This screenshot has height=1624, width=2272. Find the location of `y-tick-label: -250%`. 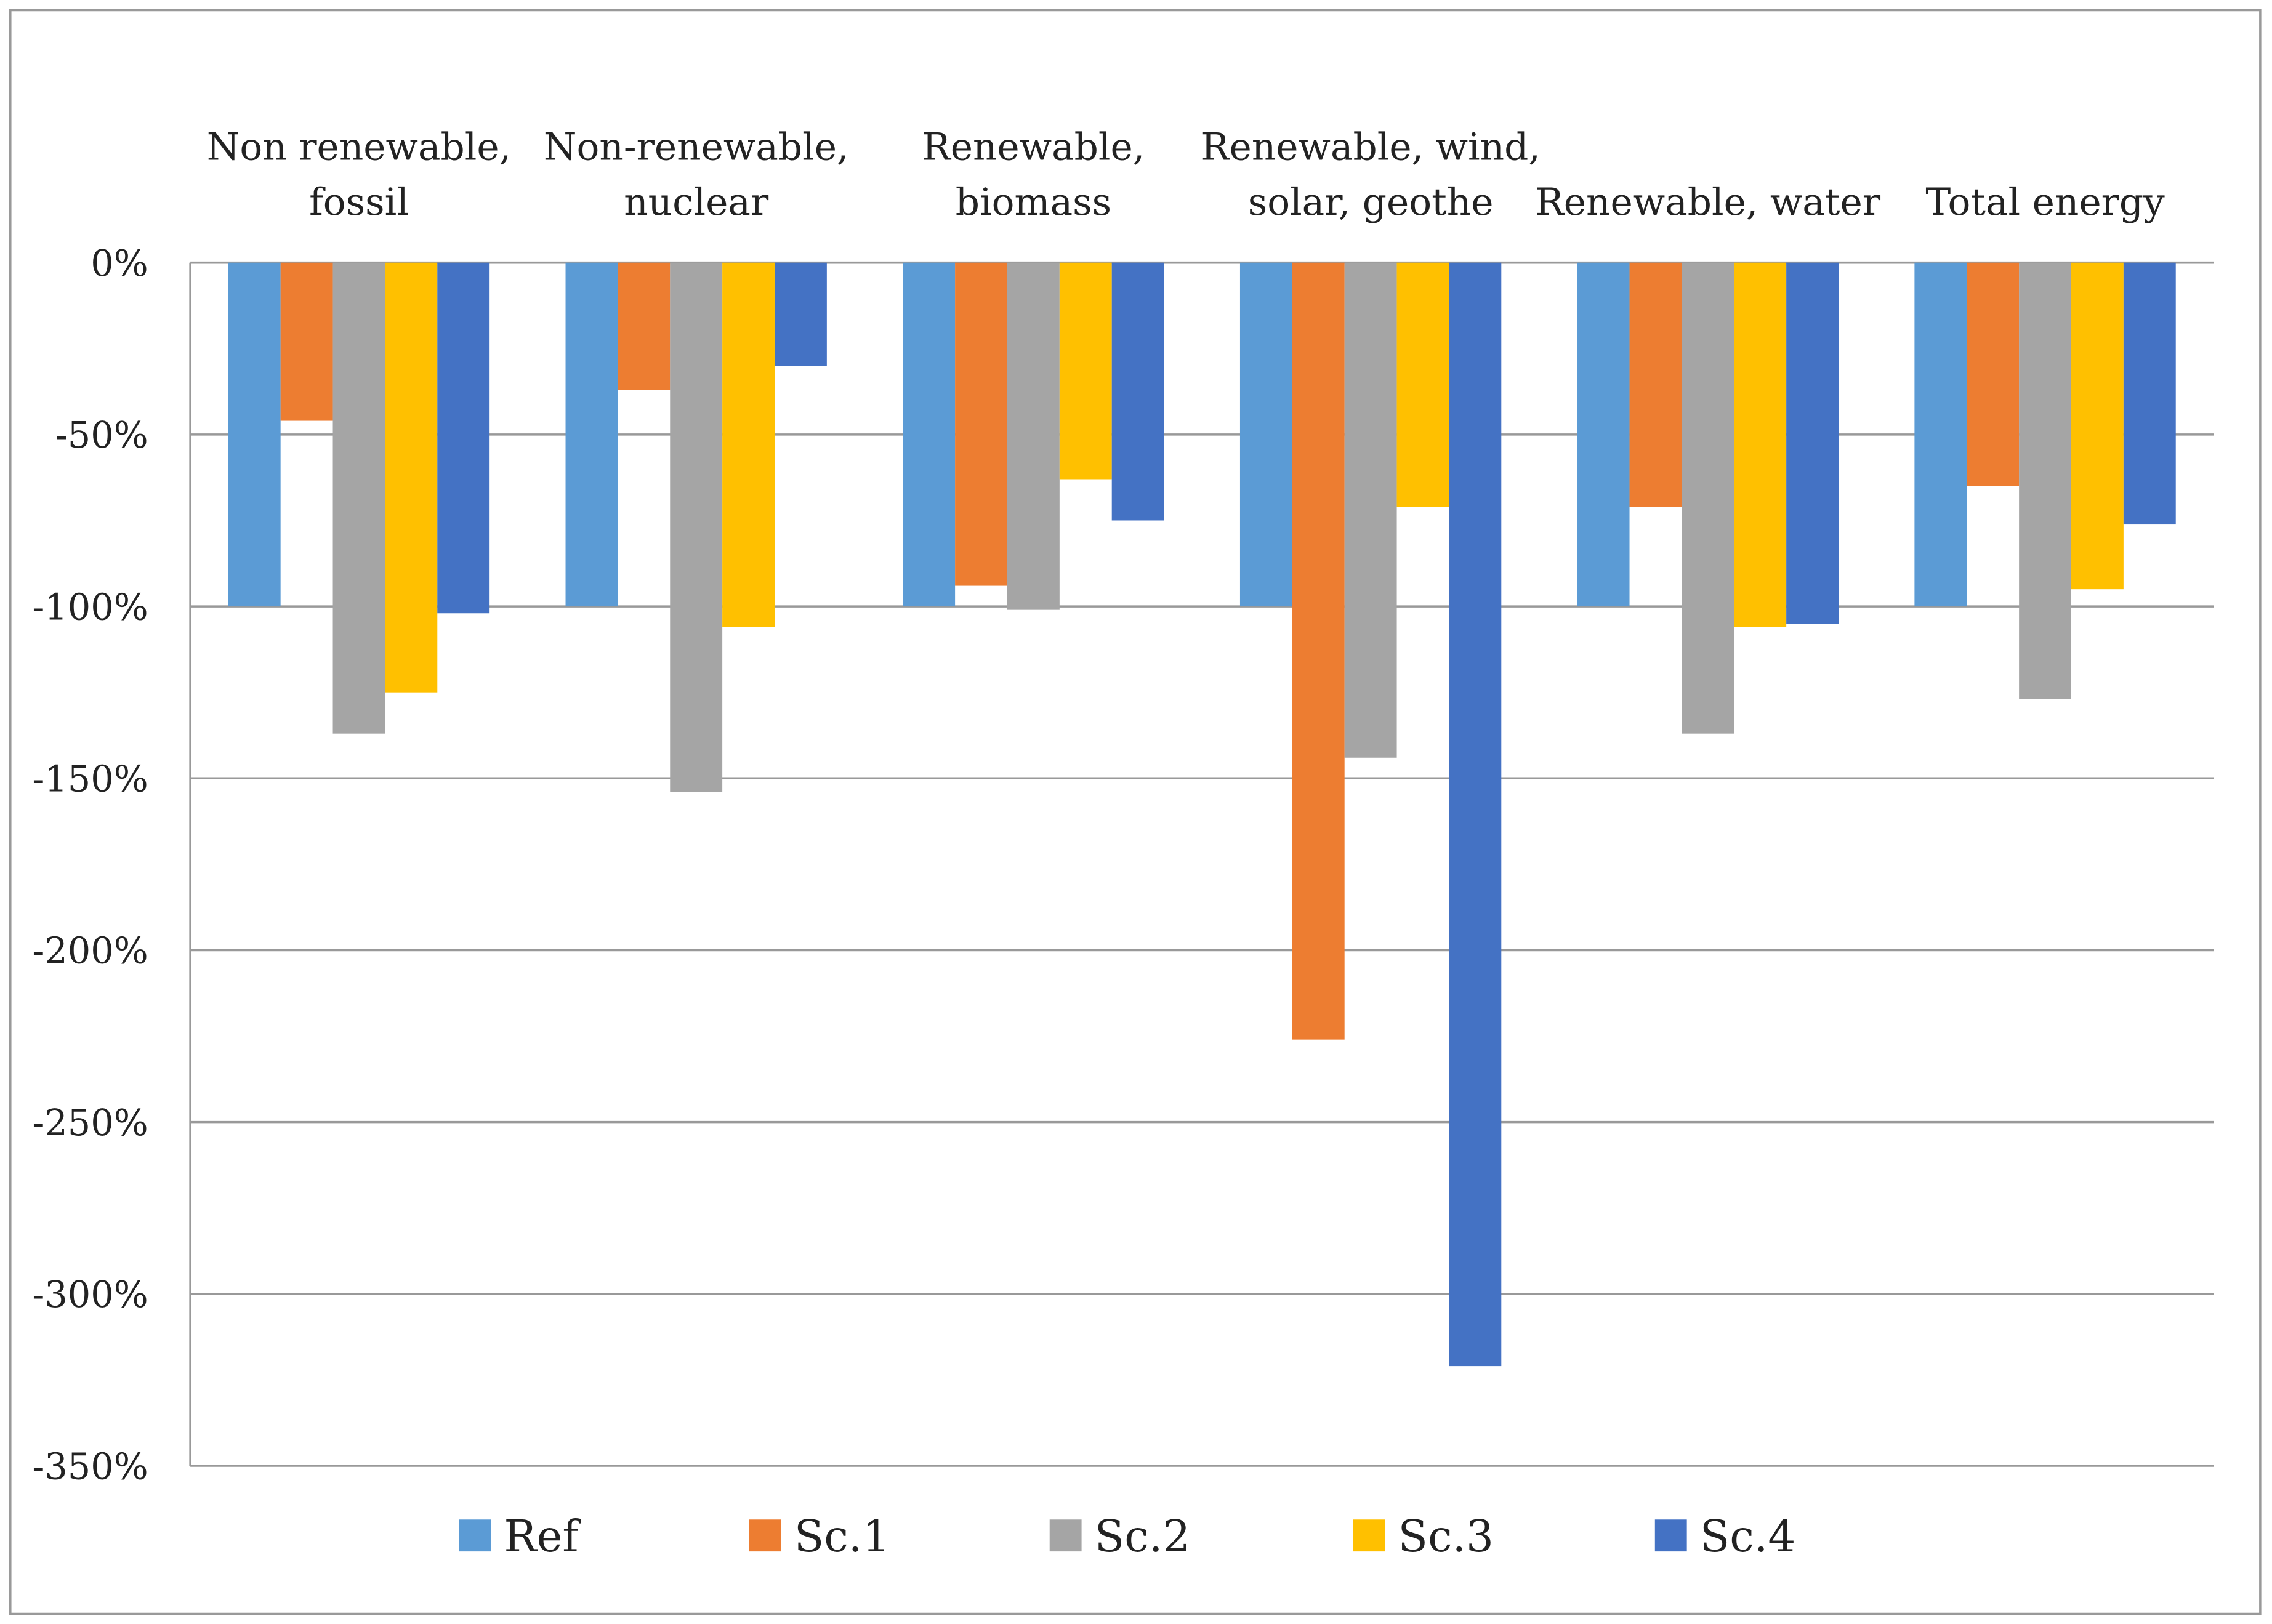

y-tick-label: -250% is located at coordinates (90, 1122).